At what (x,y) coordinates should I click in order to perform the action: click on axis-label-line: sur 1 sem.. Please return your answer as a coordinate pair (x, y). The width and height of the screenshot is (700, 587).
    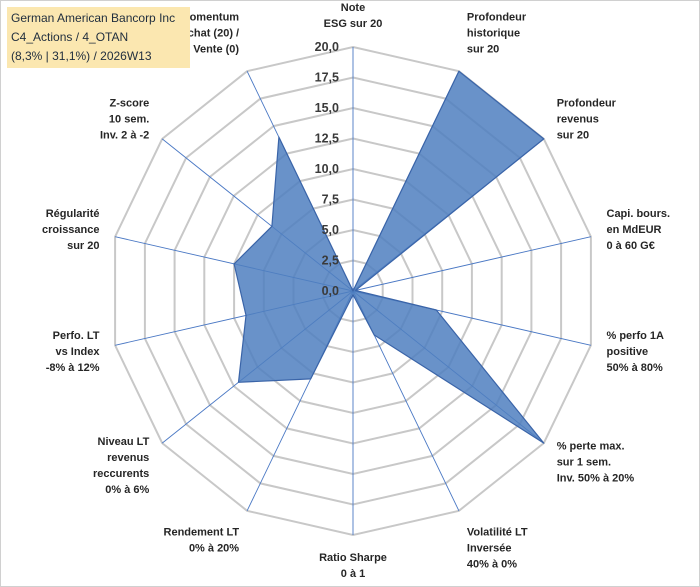
    Looking at the image, I should click on (584, 462).